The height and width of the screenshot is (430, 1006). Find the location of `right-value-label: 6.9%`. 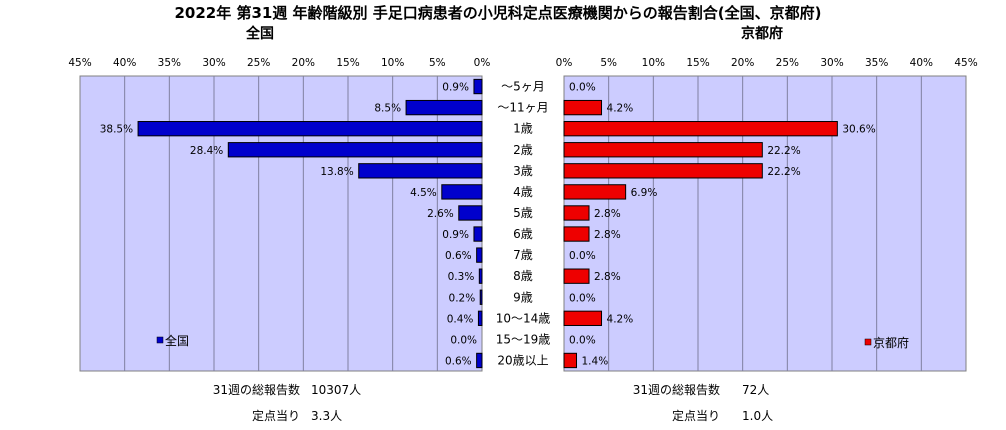

right-value-label: 6.9% is located at coordinates (644, 193).